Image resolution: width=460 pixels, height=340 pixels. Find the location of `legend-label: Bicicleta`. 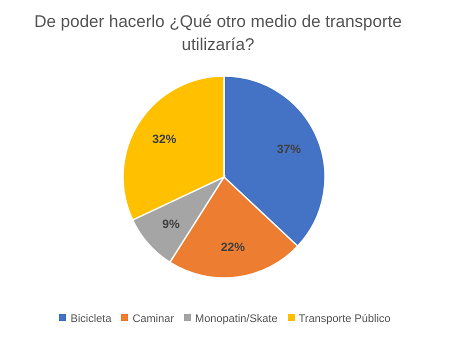

legend-label: Bicicleta is located at coordinates (91, 319).